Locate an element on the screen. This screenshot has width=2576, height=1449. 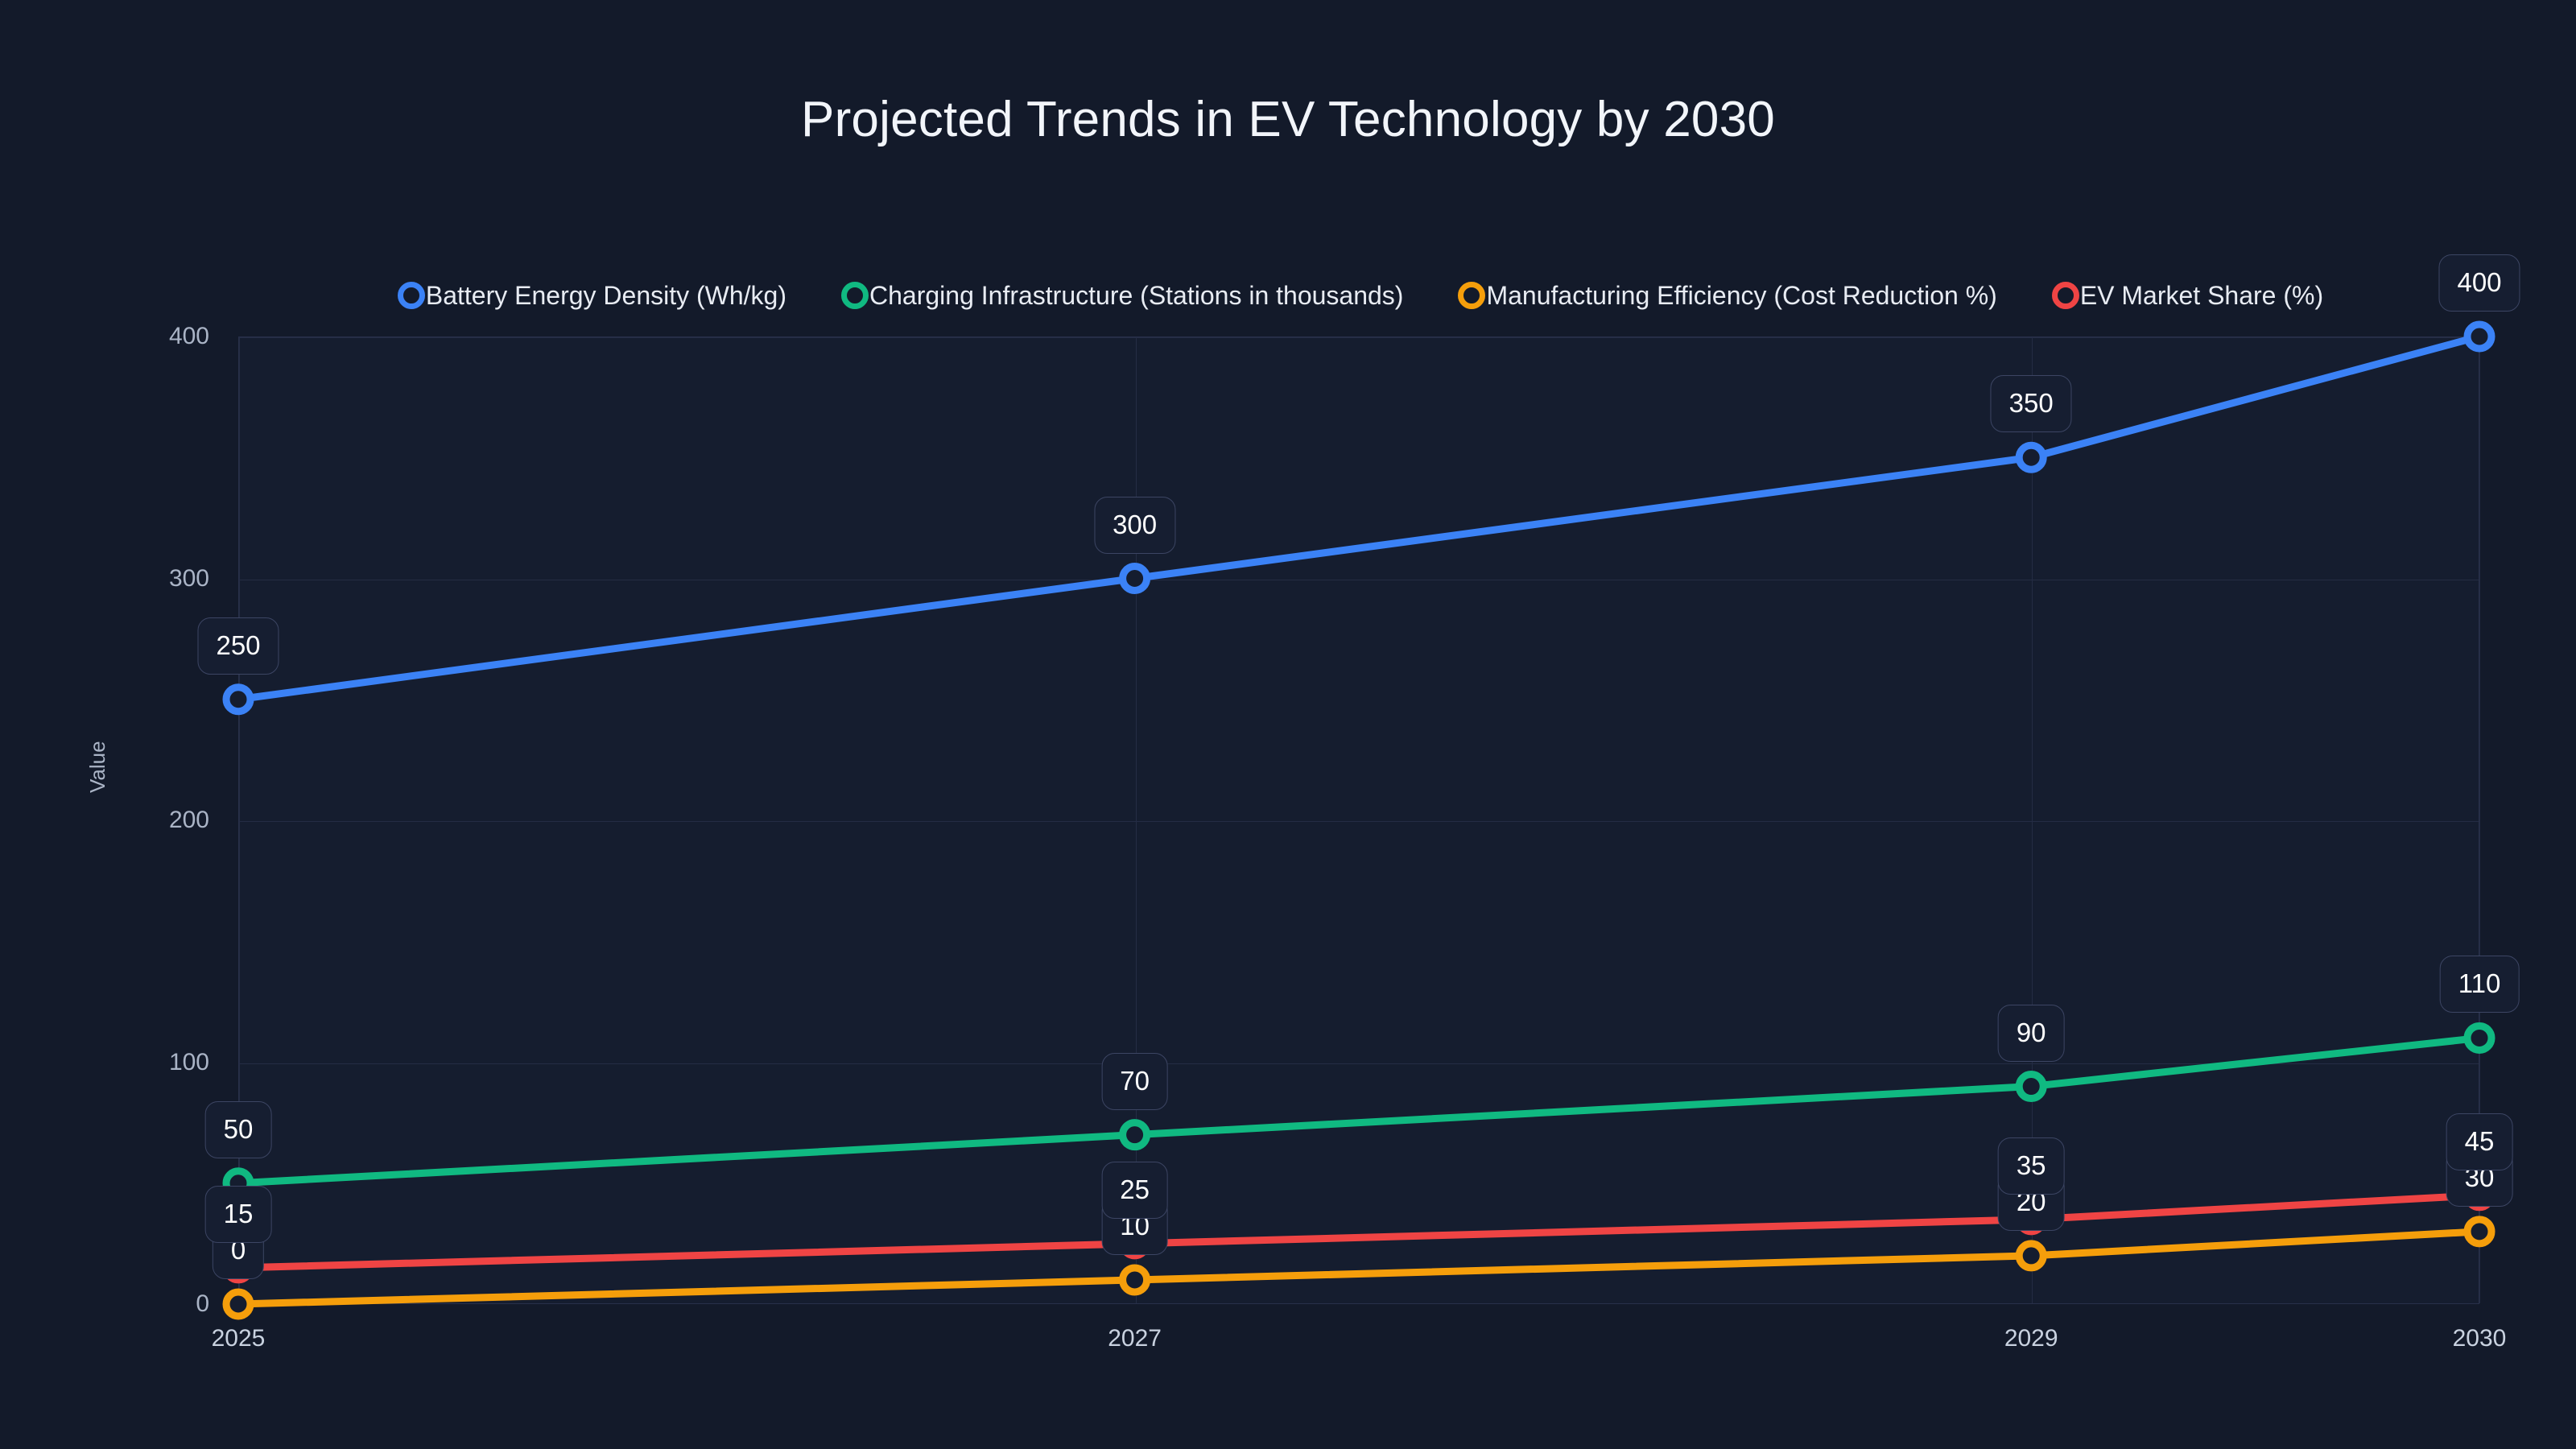
data-point-label: 250 is located at coordinates (238, 646).